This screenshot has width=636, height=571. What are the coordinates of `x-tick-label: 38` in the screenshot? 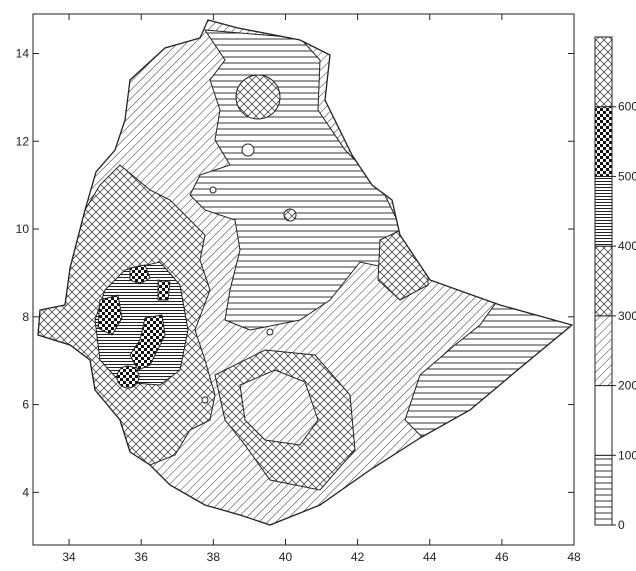 It's located at (214, 557).